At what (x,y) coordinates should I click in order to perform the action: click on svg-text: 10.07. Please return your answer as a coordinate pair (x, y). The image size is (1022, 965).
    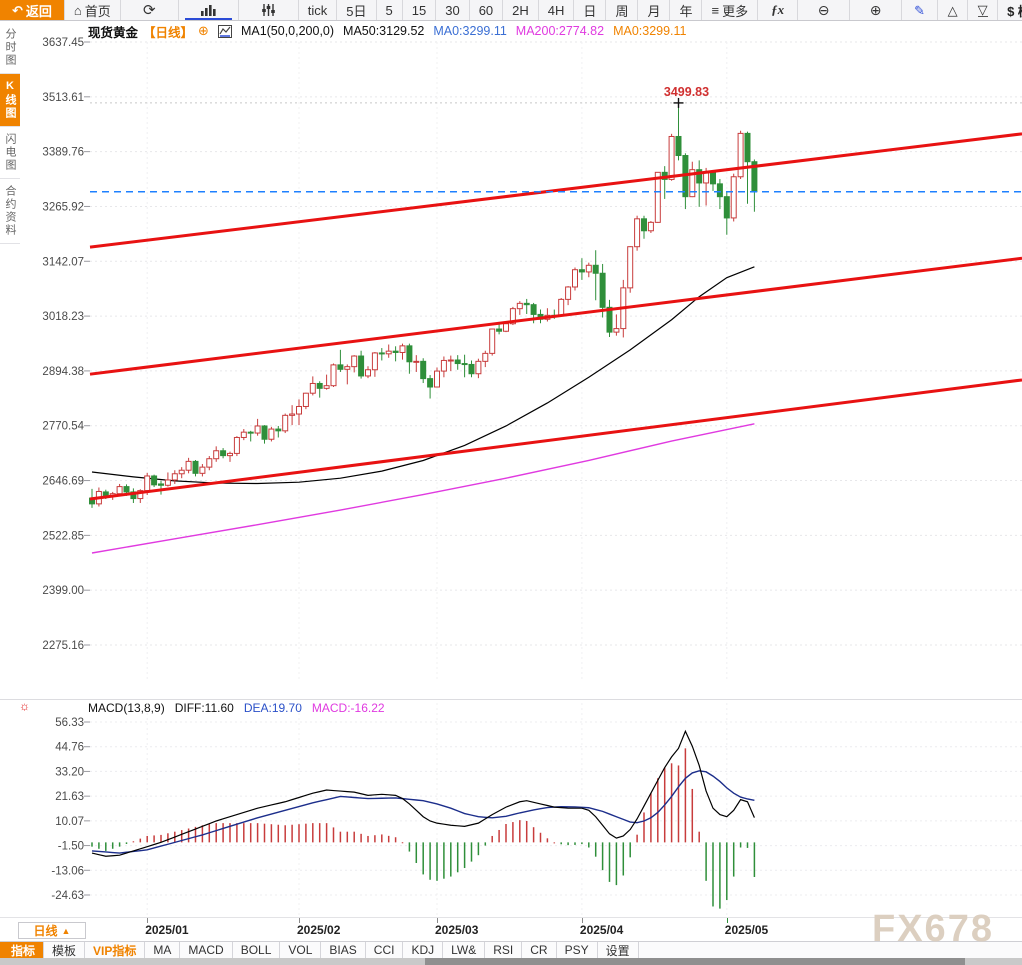
    Looking at the image, I should click on (69, 822).